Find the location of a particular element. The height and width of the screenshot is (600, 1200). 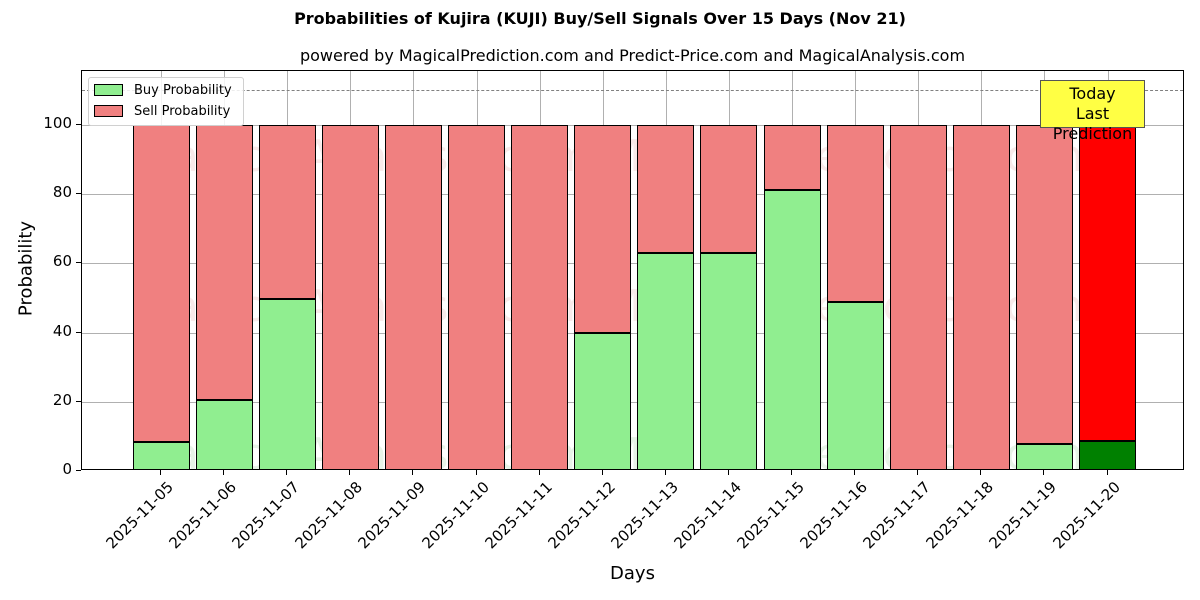

y-tick-label: 60 is located at coordinates (62, 261).